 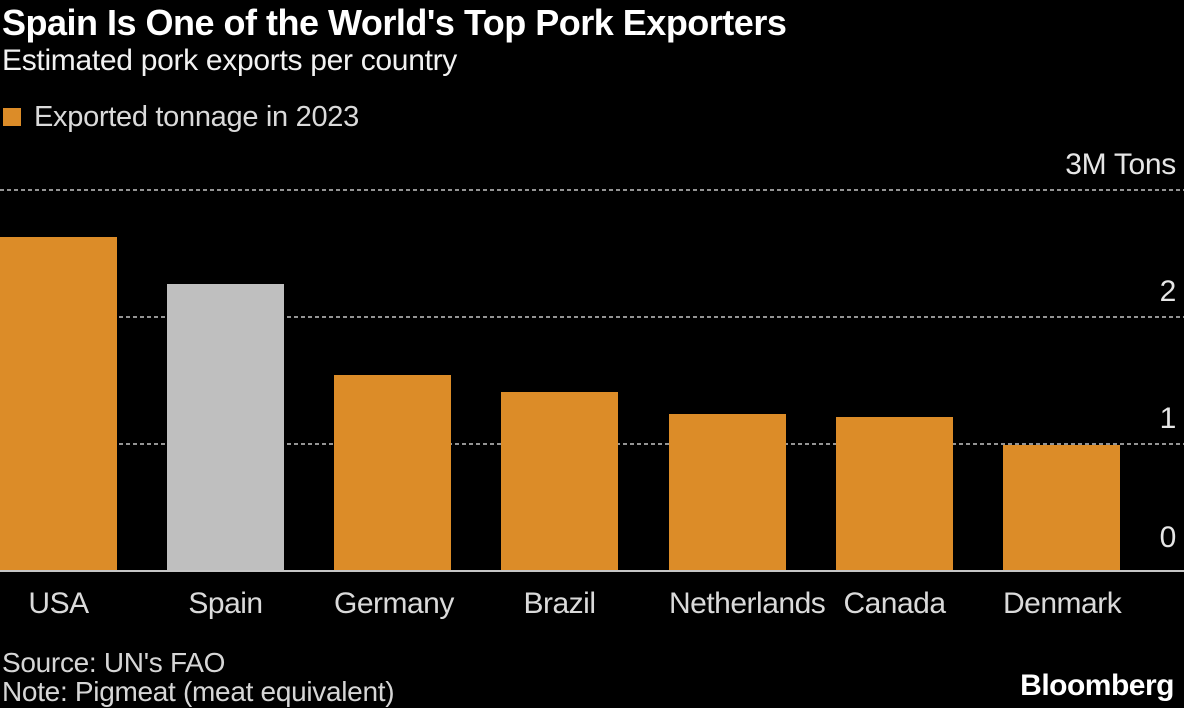 I want to click on note-text: Note: Pigmeat (meat equivalent), so click(x=198, y=691).